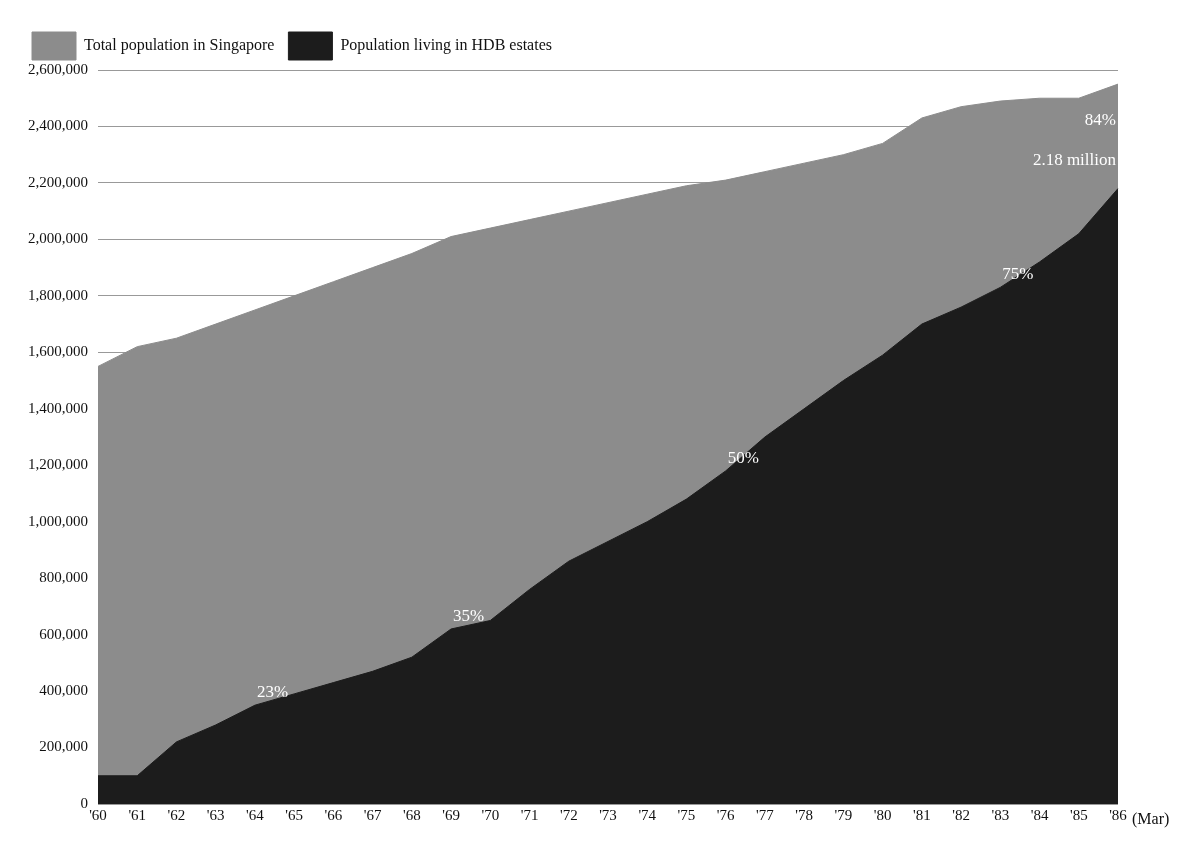 The height and width of the screenshot is (867, 1198). I want to click on x-tick-label: '63, so click(215, 814).